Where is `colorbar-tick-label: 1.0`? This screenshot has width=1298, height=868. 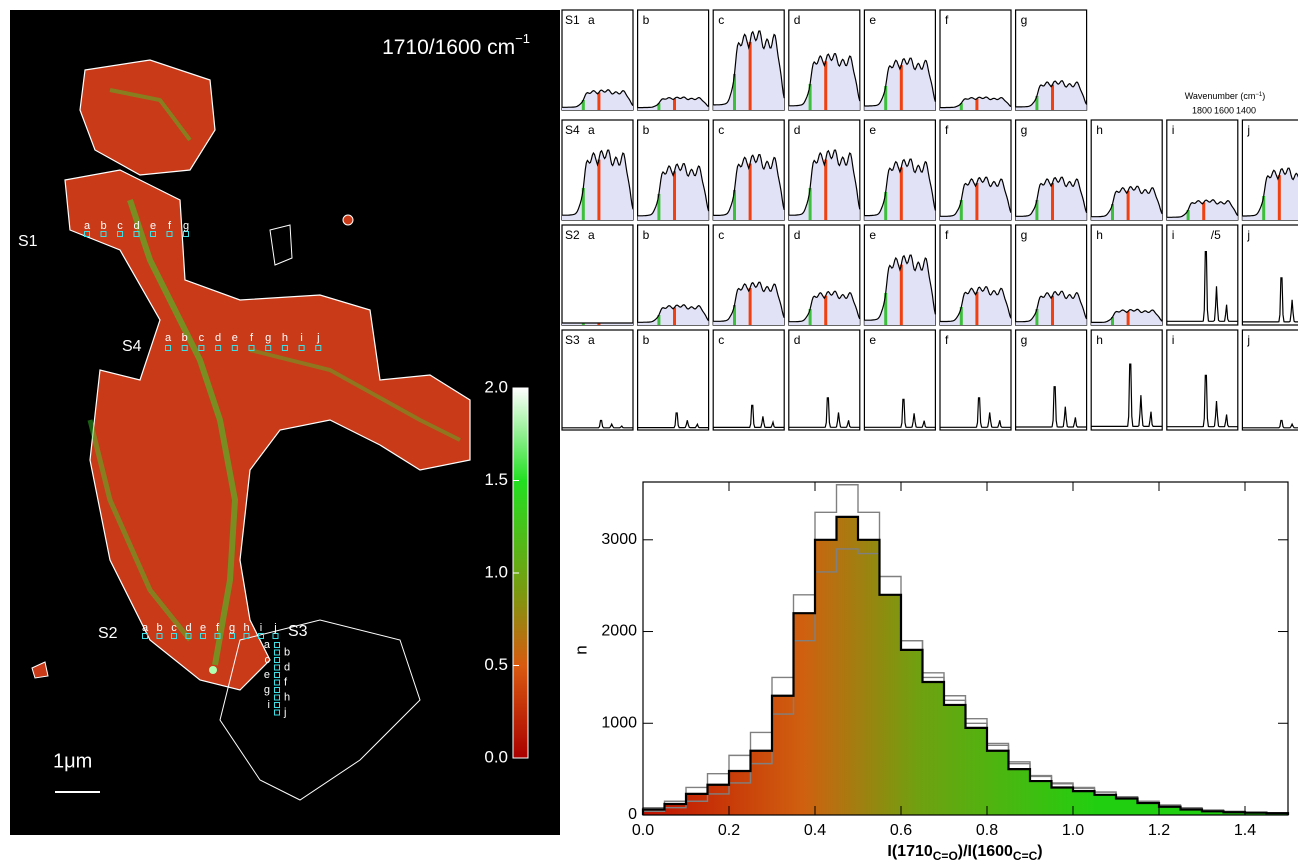 colorbar-tick-label: 1.0 is located at coordinates (496, 571).